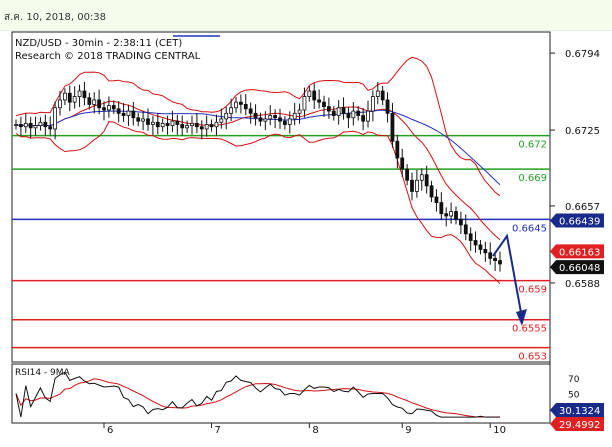 The height and width of the screenshot is (447, 612). I want to click on y-tick-label: 0.6657, so click(582, 207).